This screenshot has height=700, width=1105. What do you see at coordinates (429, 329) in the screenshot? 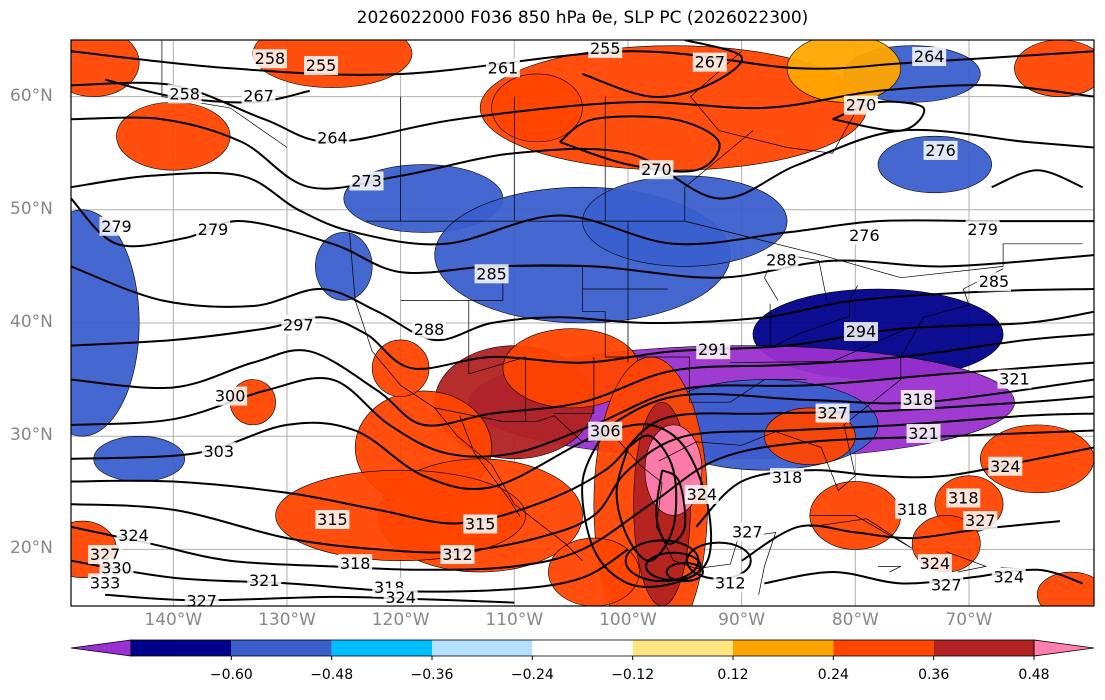
I see `contour-label: 288` at bounding box center [429, 329].